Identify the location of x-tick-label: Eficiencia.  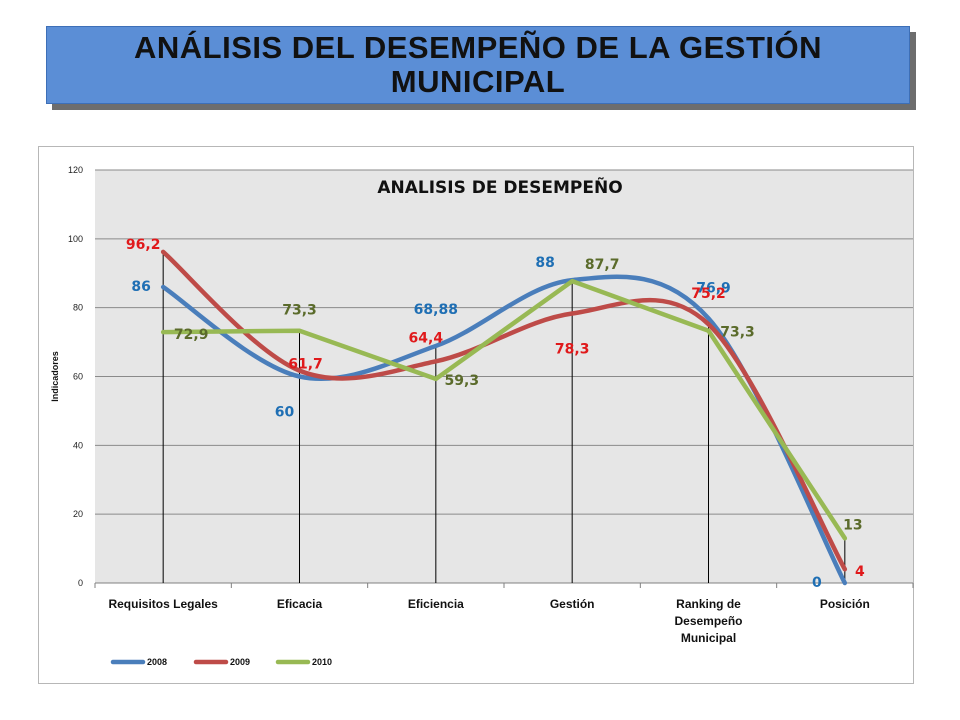
(436, 604).